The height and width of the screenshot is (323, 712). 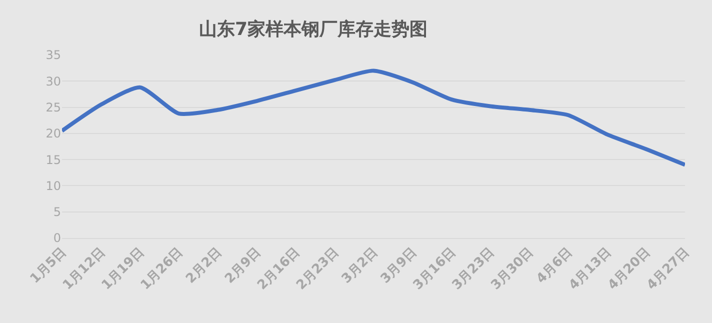 What do you see at coordinates (53, 81) in the screenshot?
I see `y-tick-label: 30` at bounding box center [53, 81].